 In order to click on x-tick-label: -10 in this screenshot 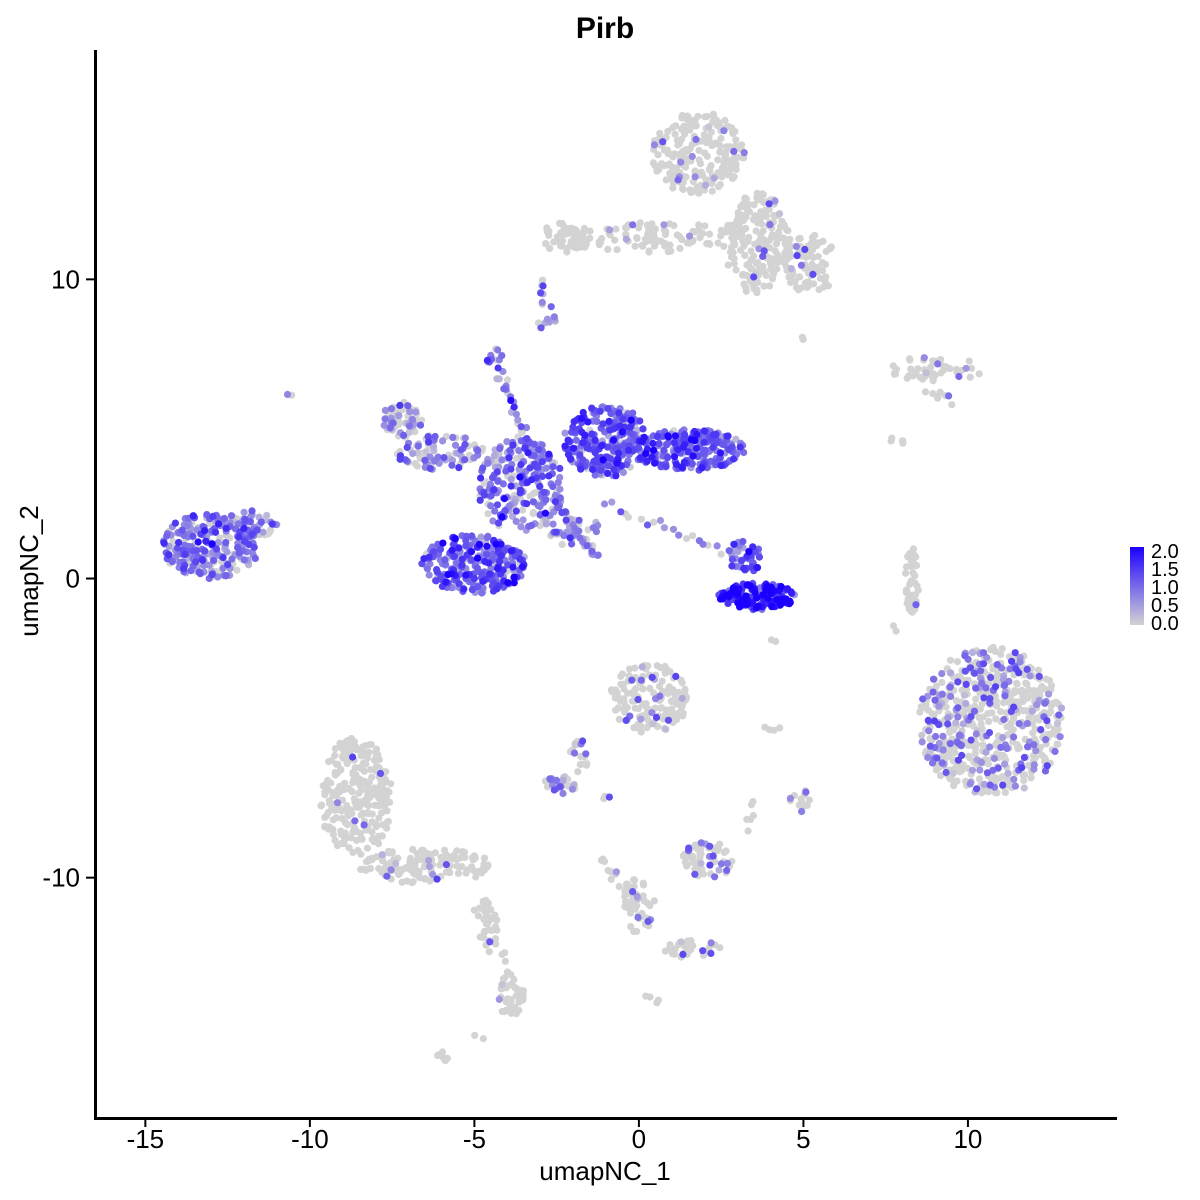, I will do `click(310, 1139)`.